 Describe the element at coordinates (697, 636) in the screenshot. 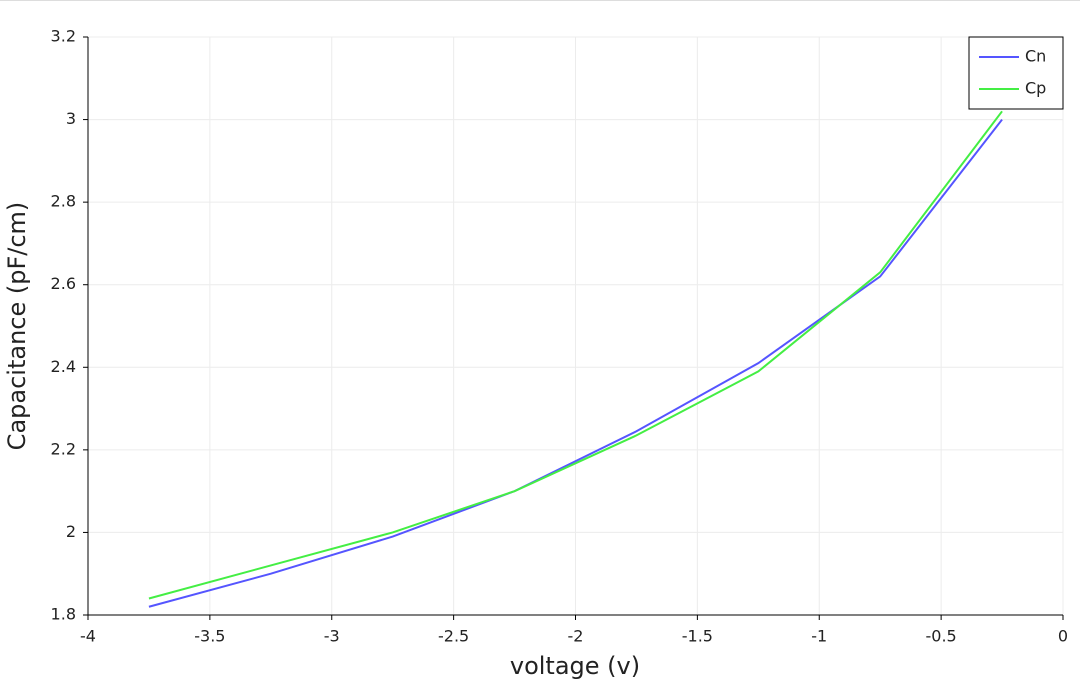

I see `x-tick-label: -1.5` at that location.